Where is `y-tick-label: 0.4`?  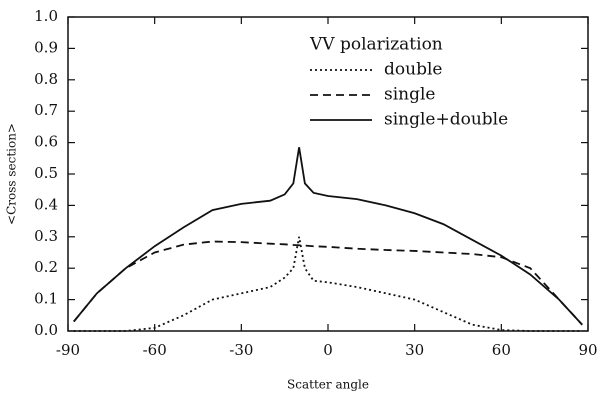
y-tick-label: 0.4 is located at coordinates (46, 204).